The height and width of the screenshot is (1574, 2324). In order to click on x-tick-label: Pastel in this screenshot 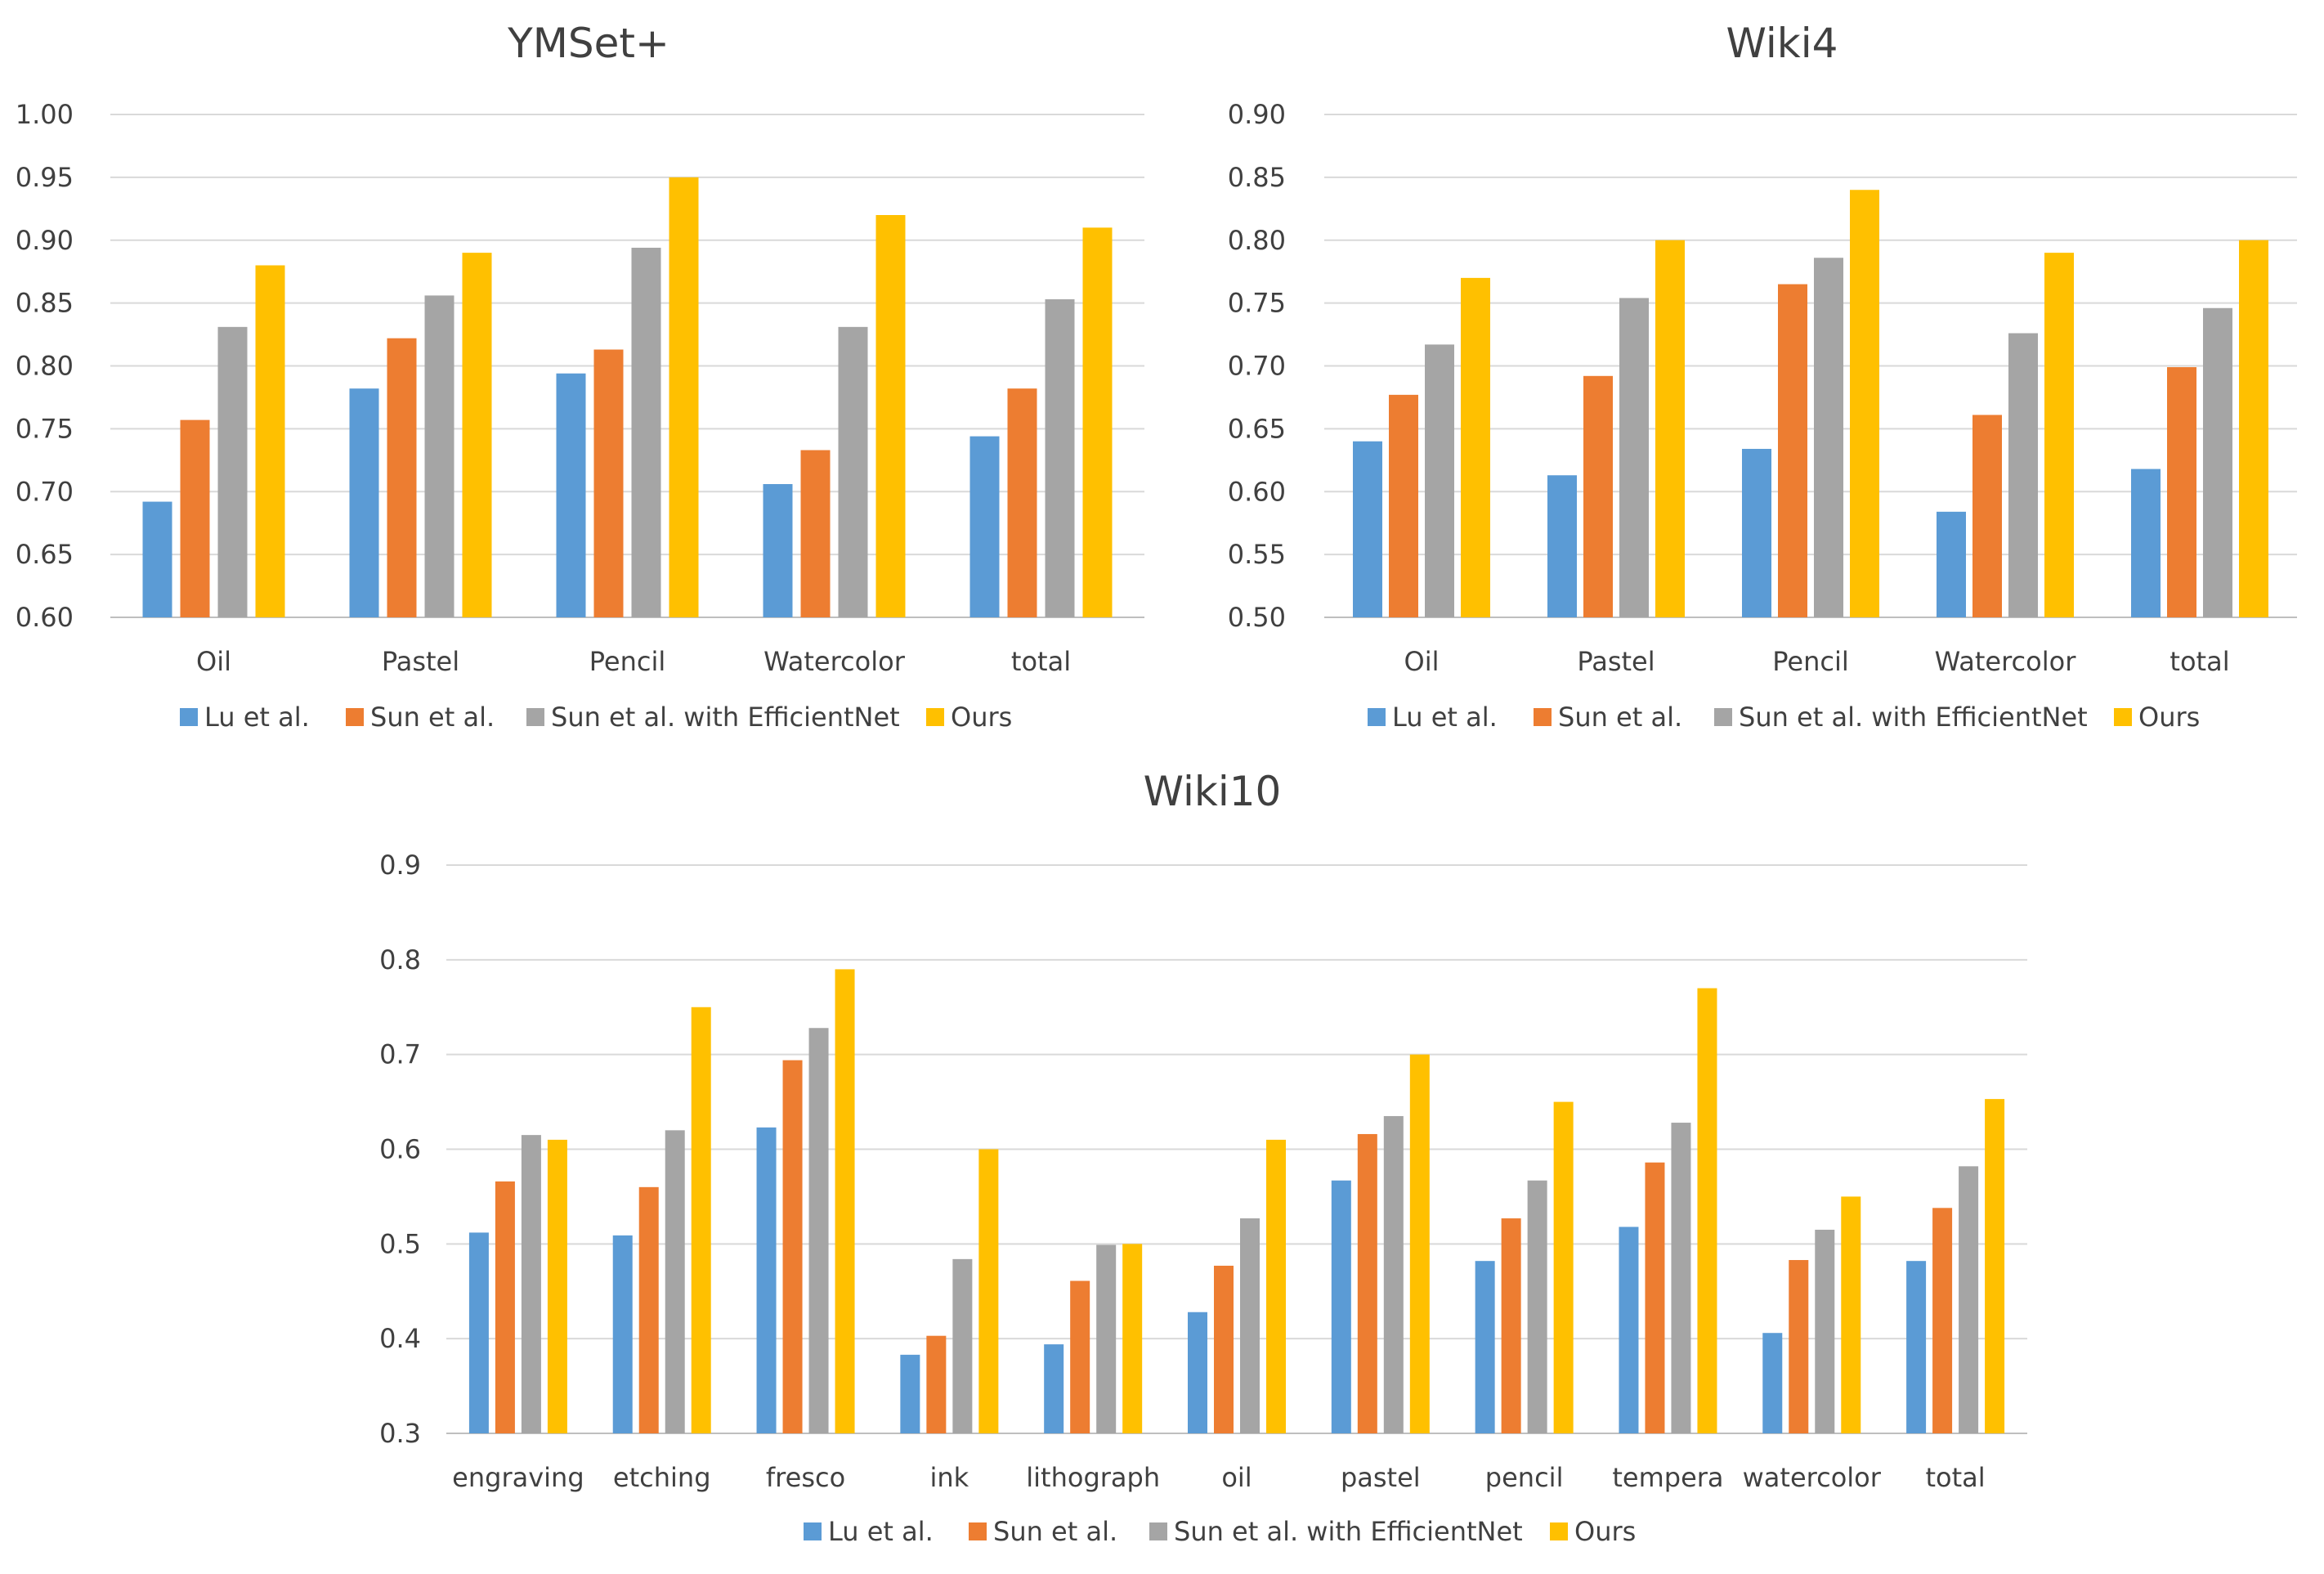, I will do `click(1616, 661)`.